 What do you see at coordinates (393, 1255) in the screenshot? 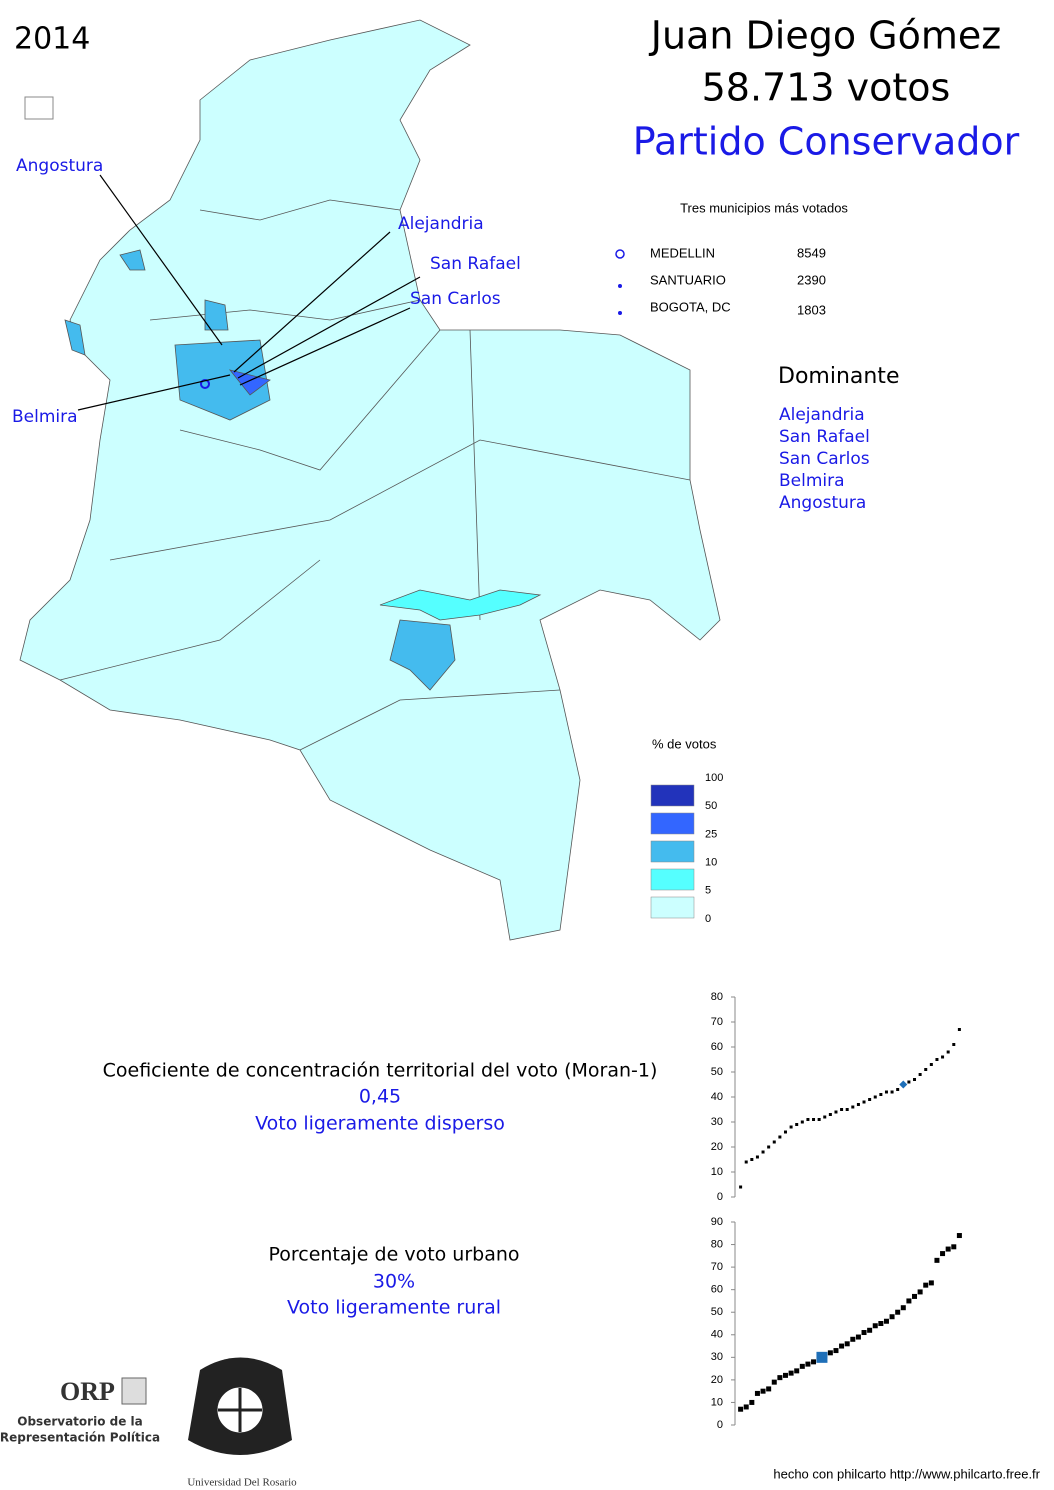
I see `urban-title: Porcentaje de voto urbano` at bounding box center [393, 1255].